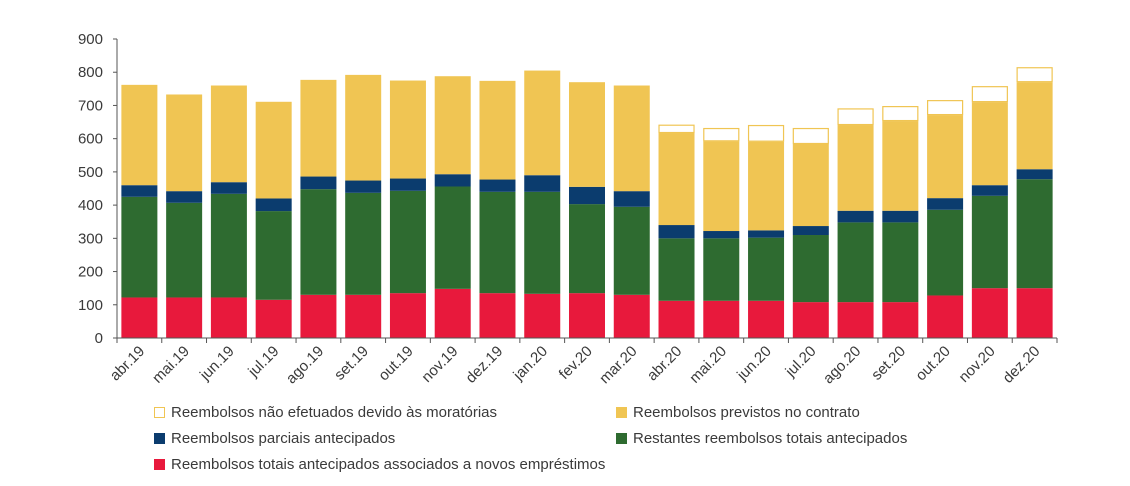 The height and width of the screenshot is (486, 1130). I want to click on y-tick-label: 400, so click(90, 205).